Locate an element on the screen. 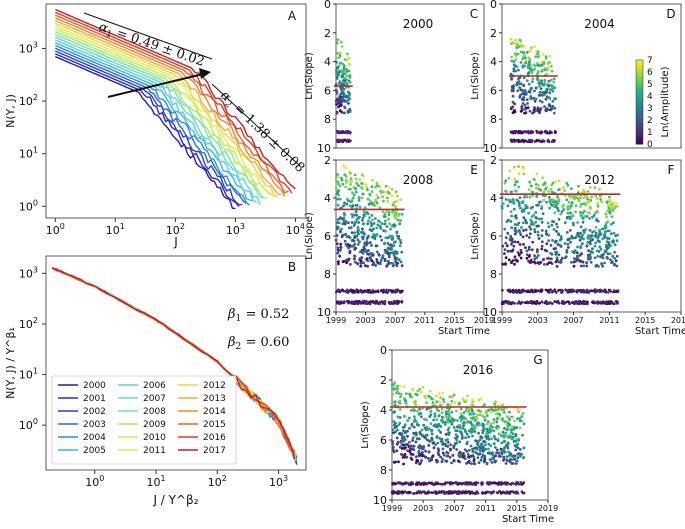  x-tick-label: 10¹ is located at coordinates (115, 229).